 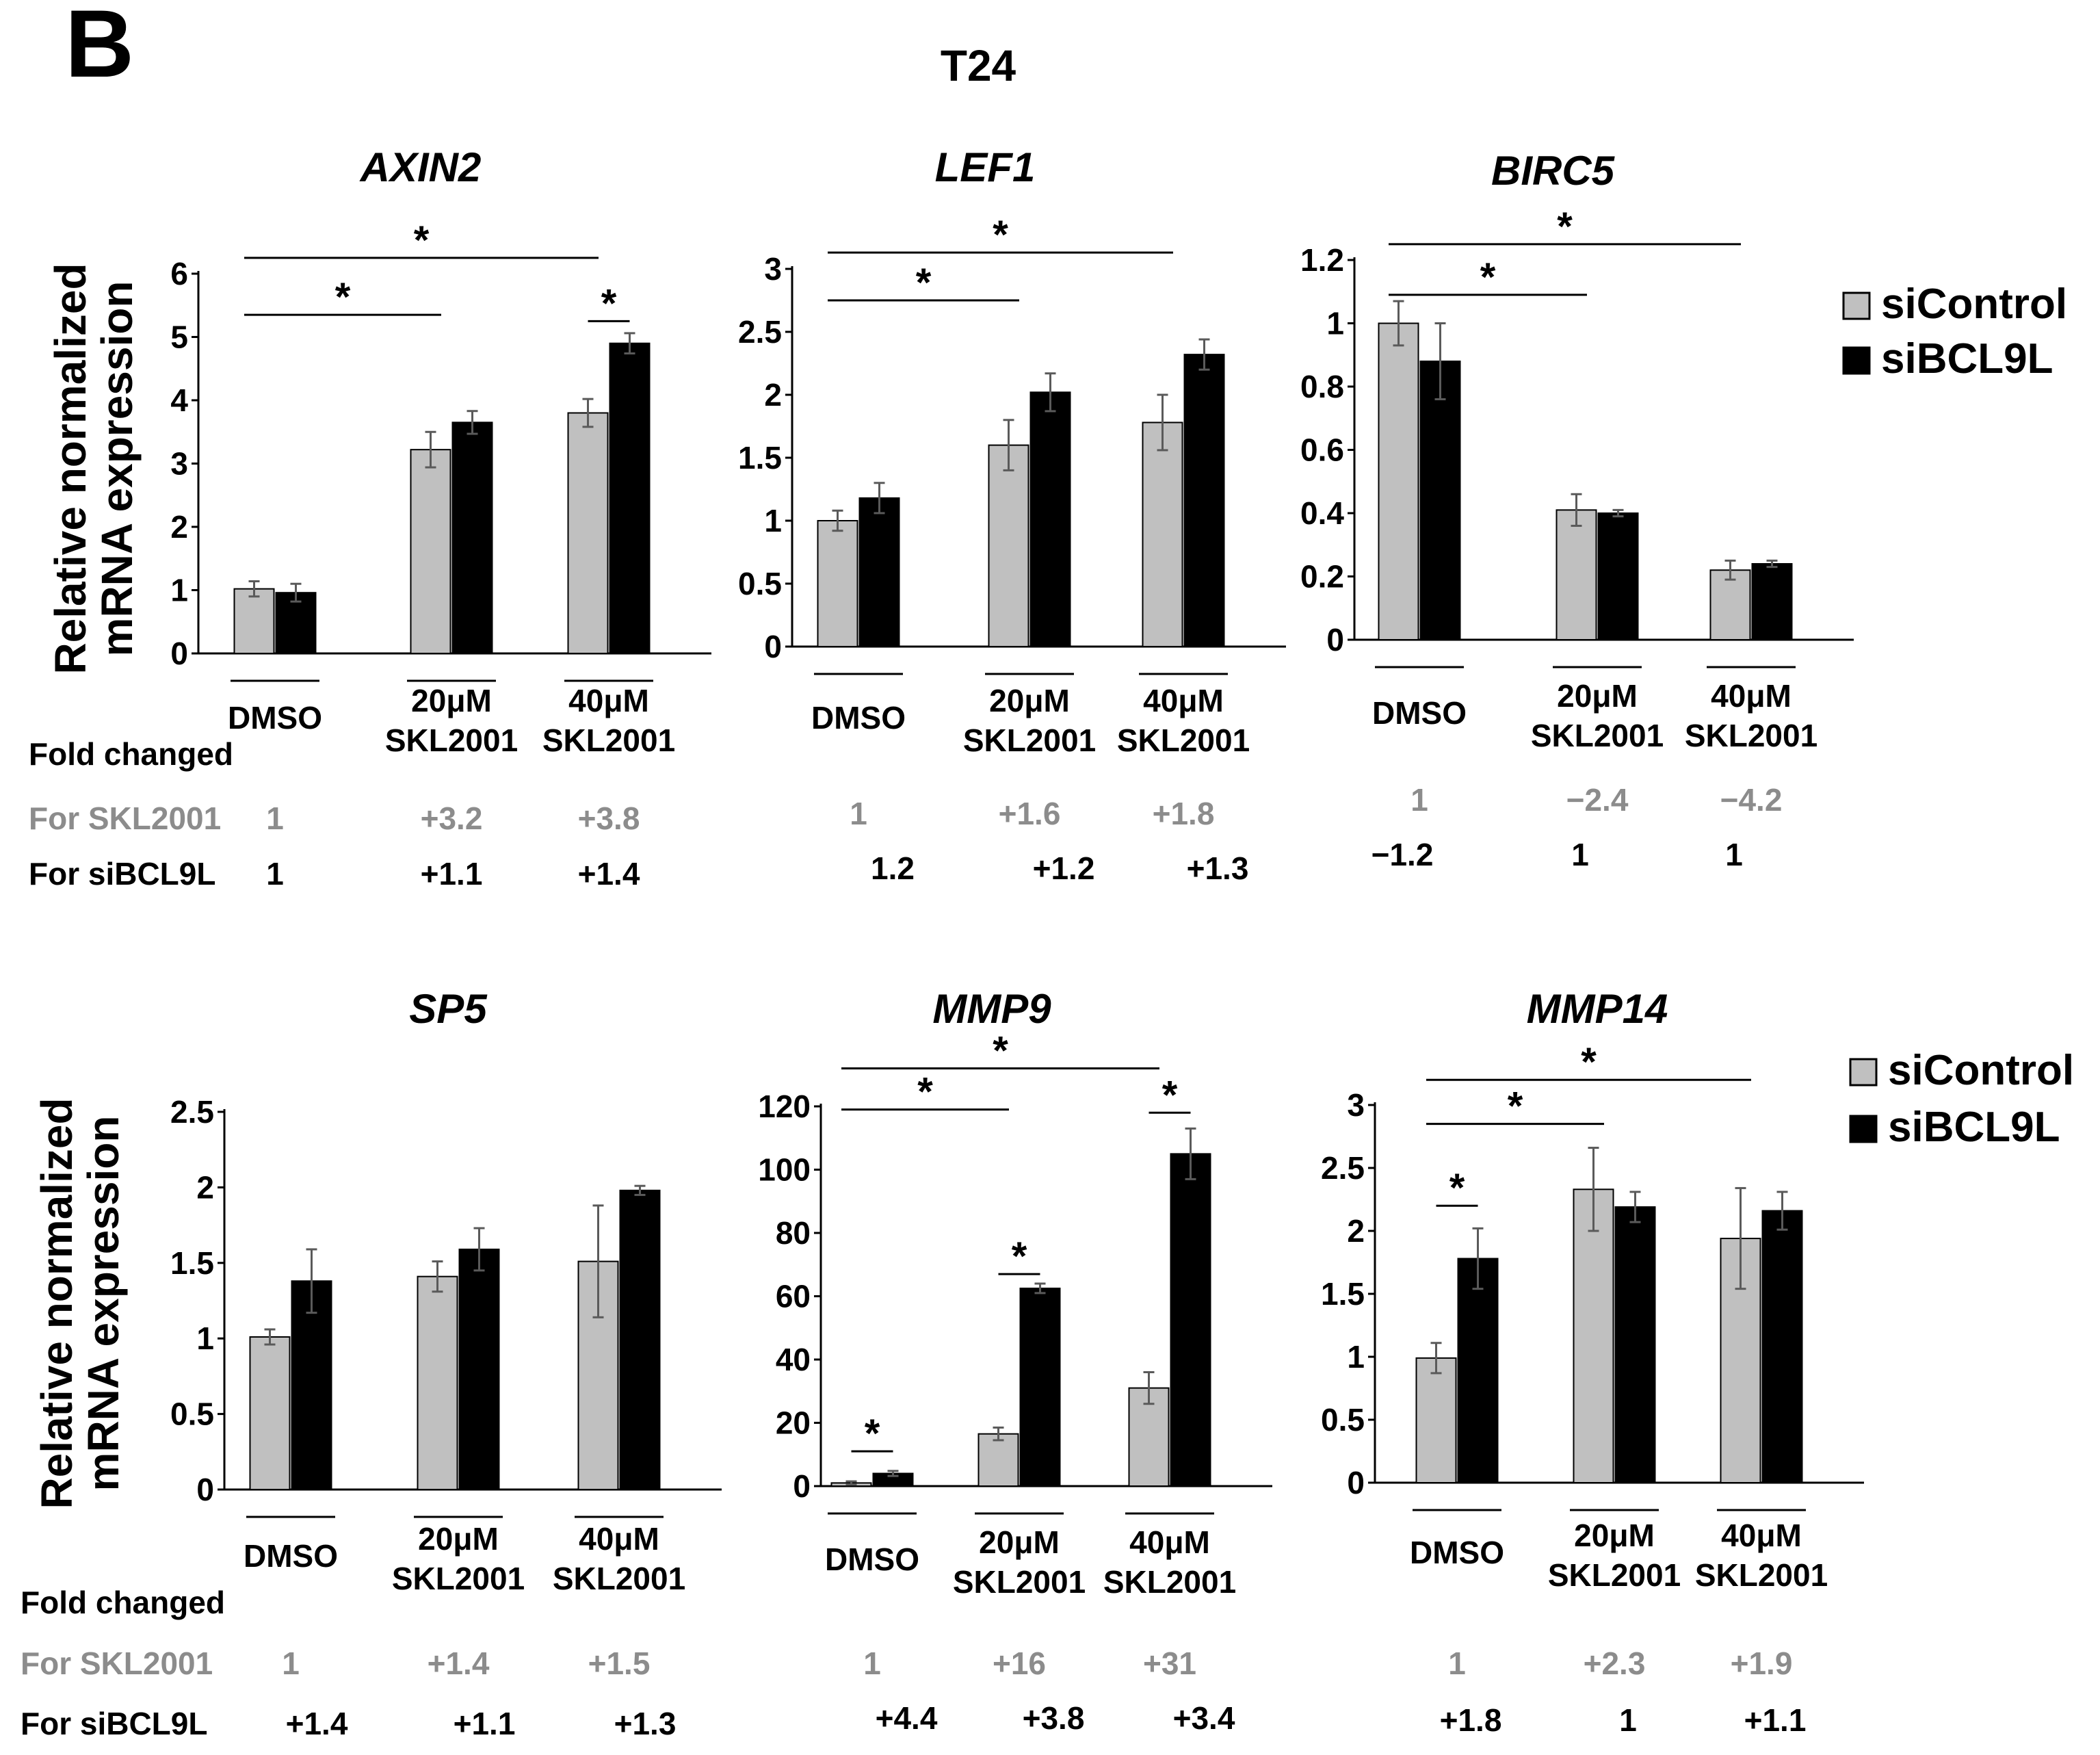 I want to click on fold-sibcl9l-value: +1.3, so click(x=1218, y=868).